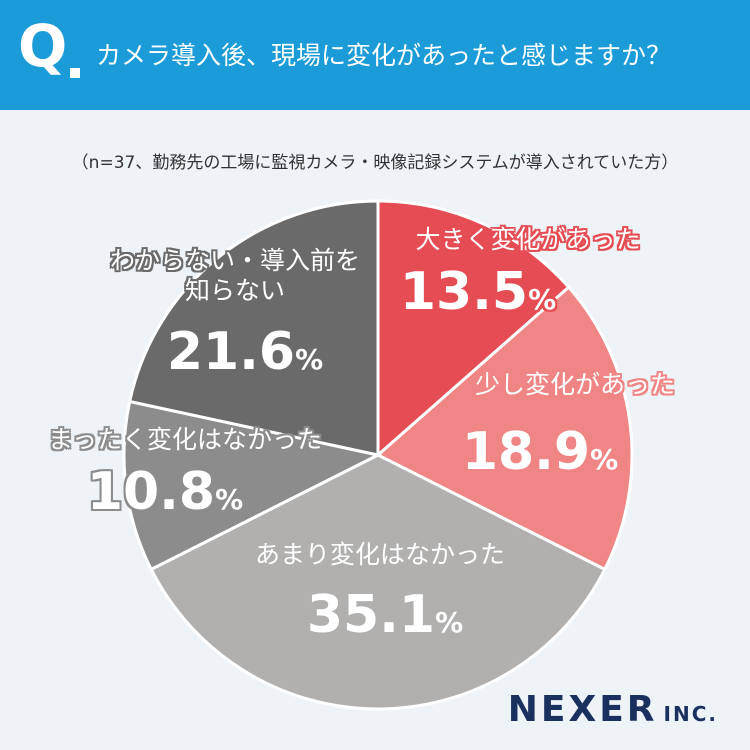 The width and height of the screenshot is (750, 750). Describe the element at coordinates (185, 439) in the screenshot. I see `category-label: まったく変化はなかった` at that location.